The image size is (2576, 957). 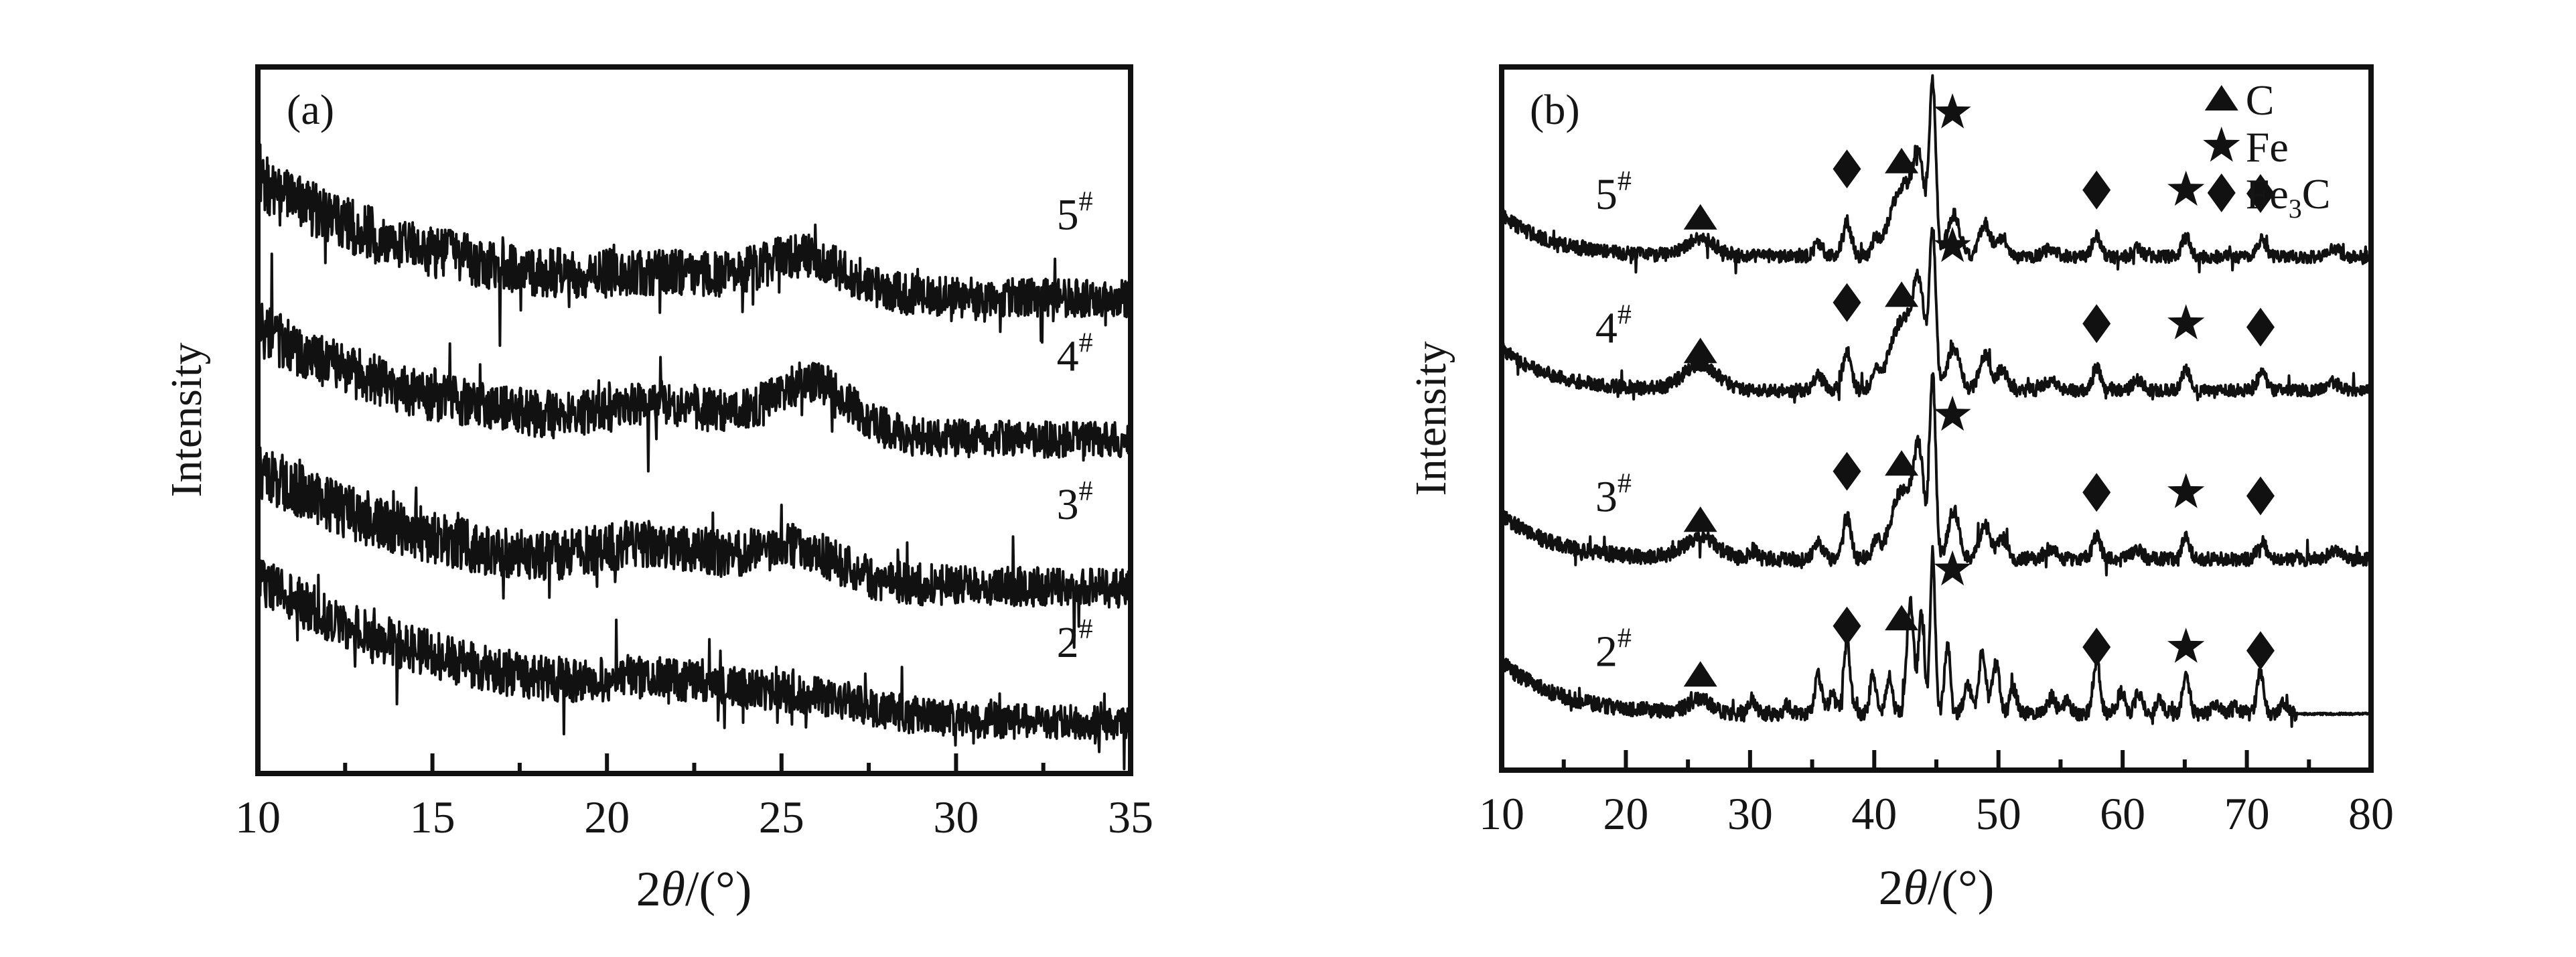 I want to click on legend-triangle-icon, so click(x=2221, y=98).